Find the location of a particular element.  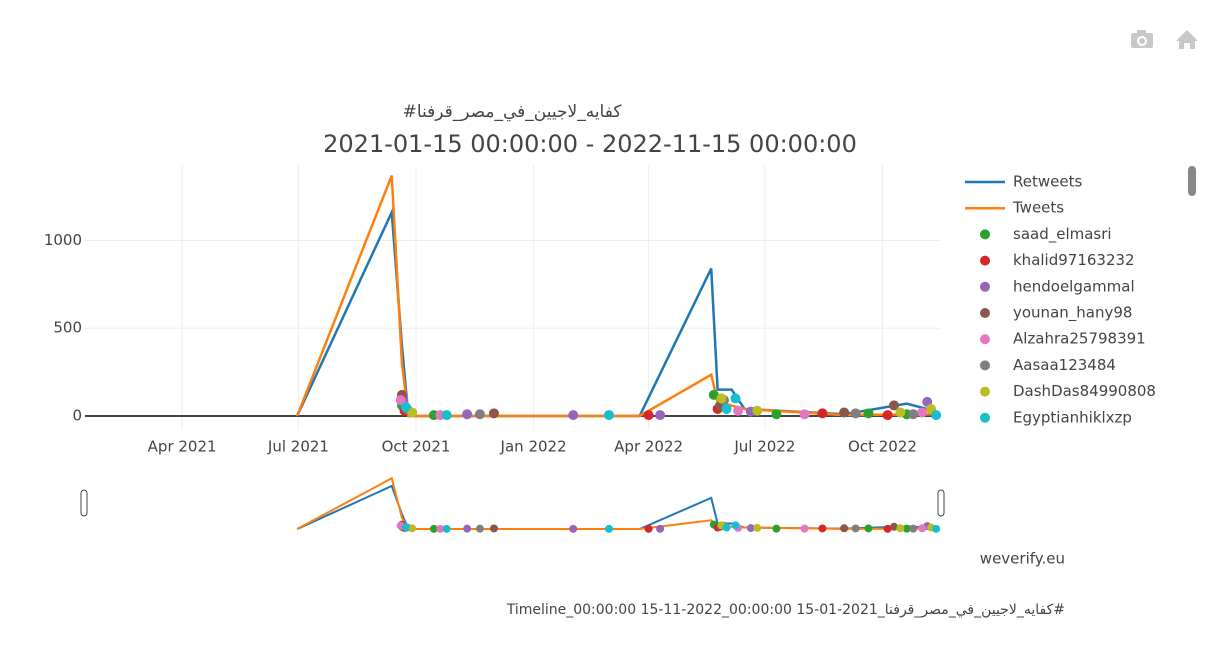

legend-label: hendoelgammal is located at coordinates (1074, 286).